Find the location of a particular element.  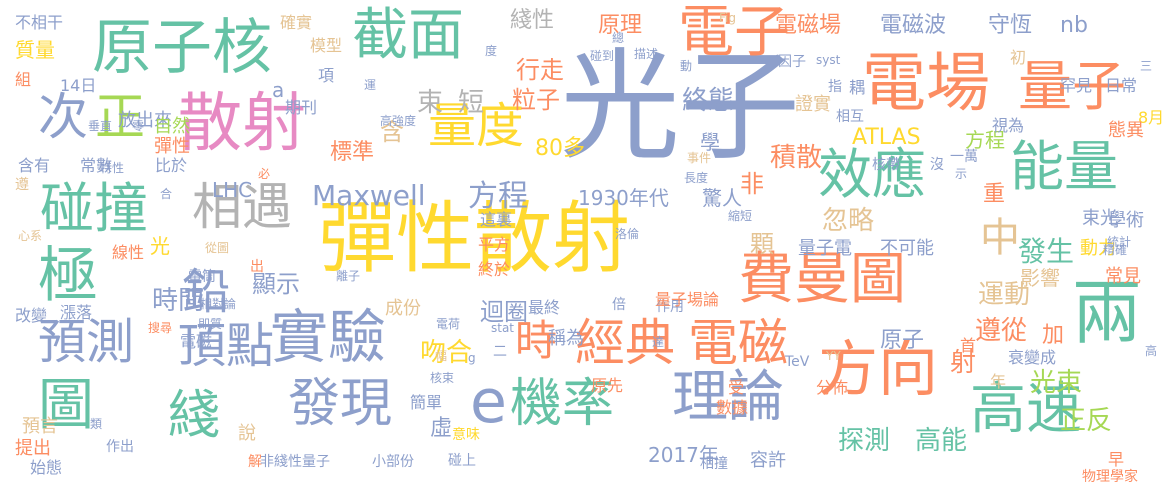

cloud-word: 迴圈 is located at coordinates (504, 312).